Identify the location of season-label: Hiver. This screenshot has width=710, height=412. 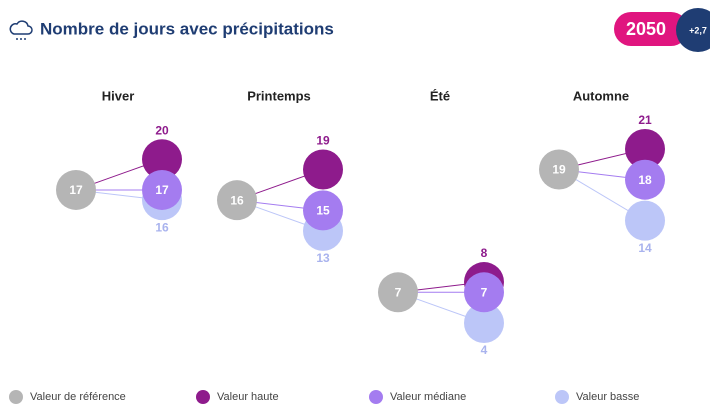
(118, 95).